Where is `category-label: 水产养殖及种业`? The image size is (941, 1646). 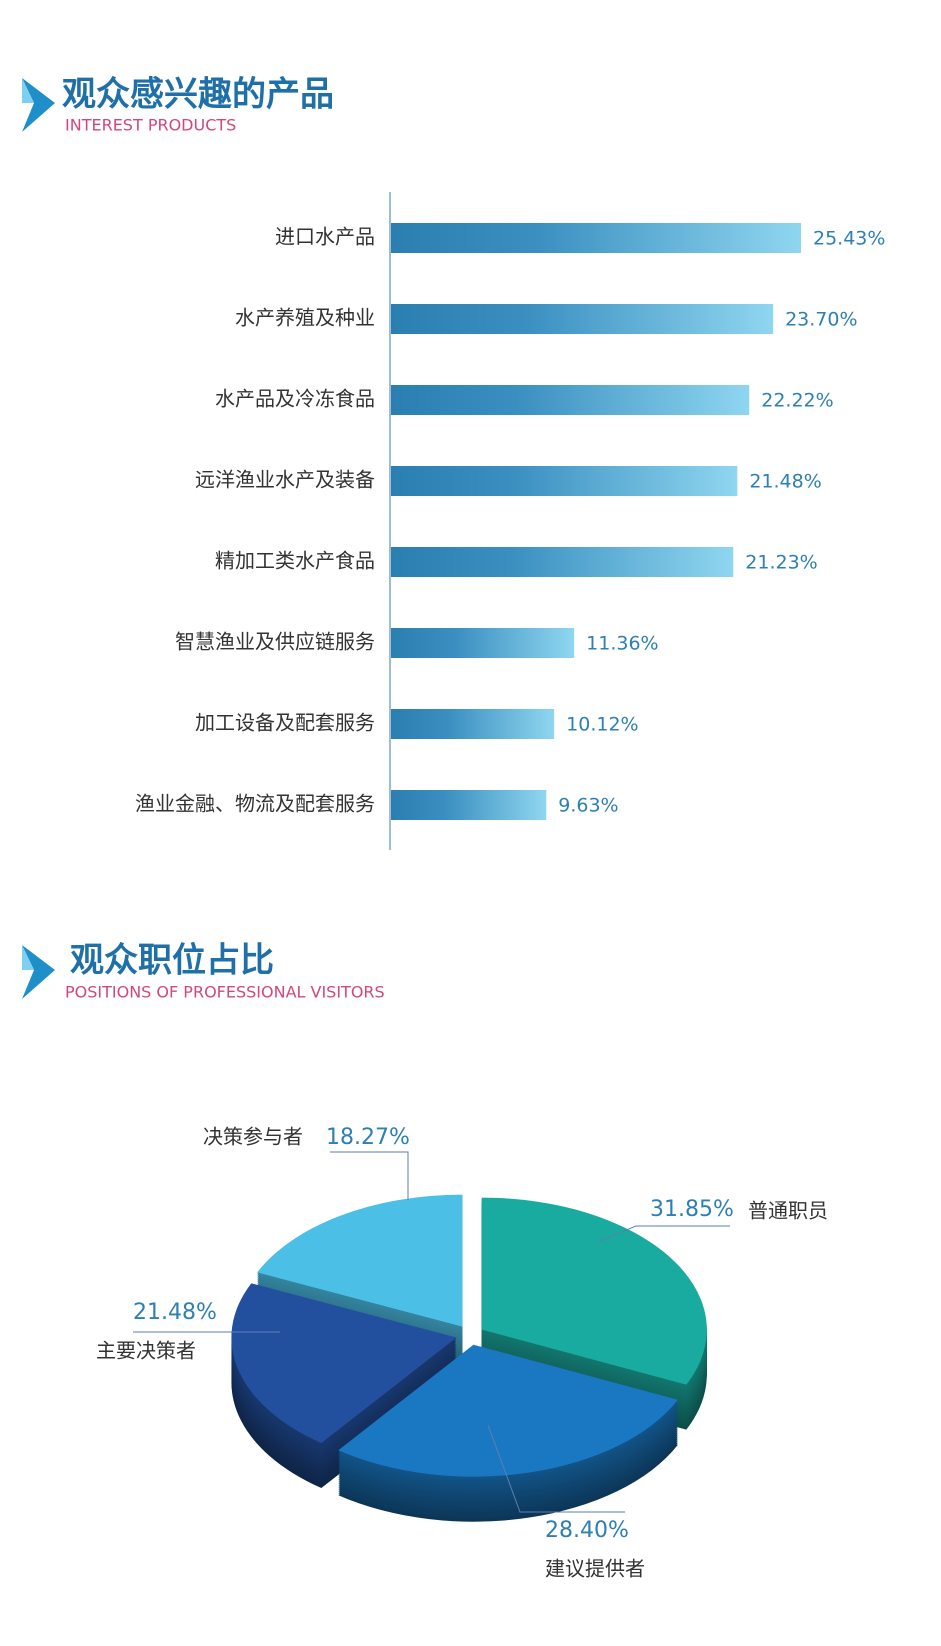
category-label: 水产养殖及种业 is located at coordinates (305, 318).